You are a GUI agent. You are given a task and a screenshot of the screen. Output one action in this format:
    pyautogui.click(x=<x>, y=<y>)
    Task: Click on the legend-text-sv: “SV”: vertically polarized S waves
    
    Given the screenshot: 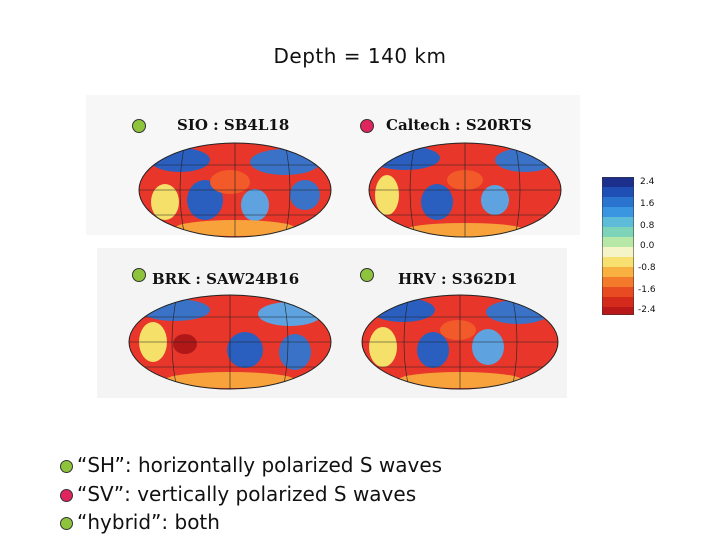 What is the action you would take?
    pyautogui.click(x=247, y=494)
    